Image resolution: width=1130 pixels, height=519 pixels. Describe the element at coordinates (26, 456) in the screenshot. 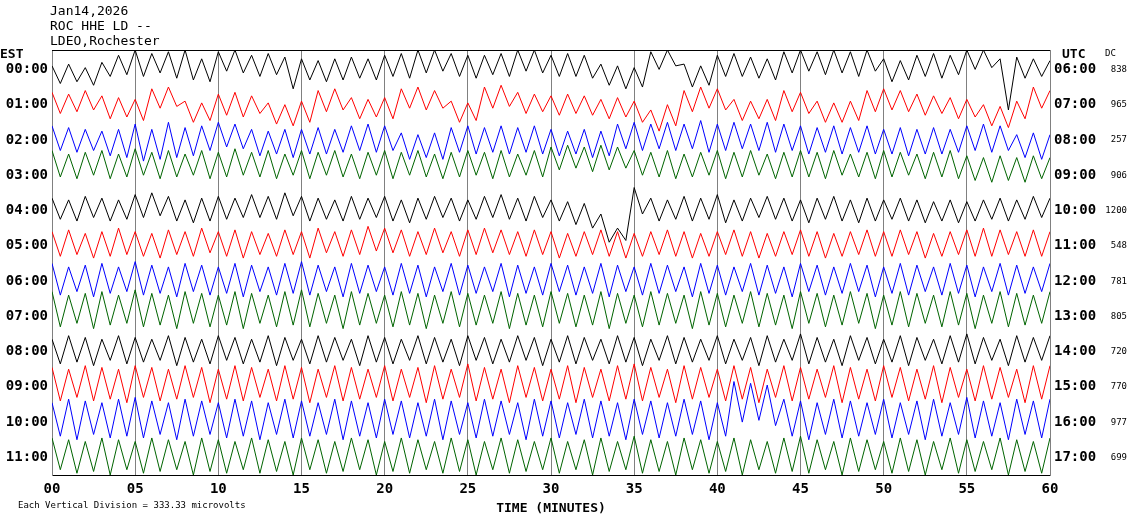

I see `y-tick-label: 11:00` at that location.